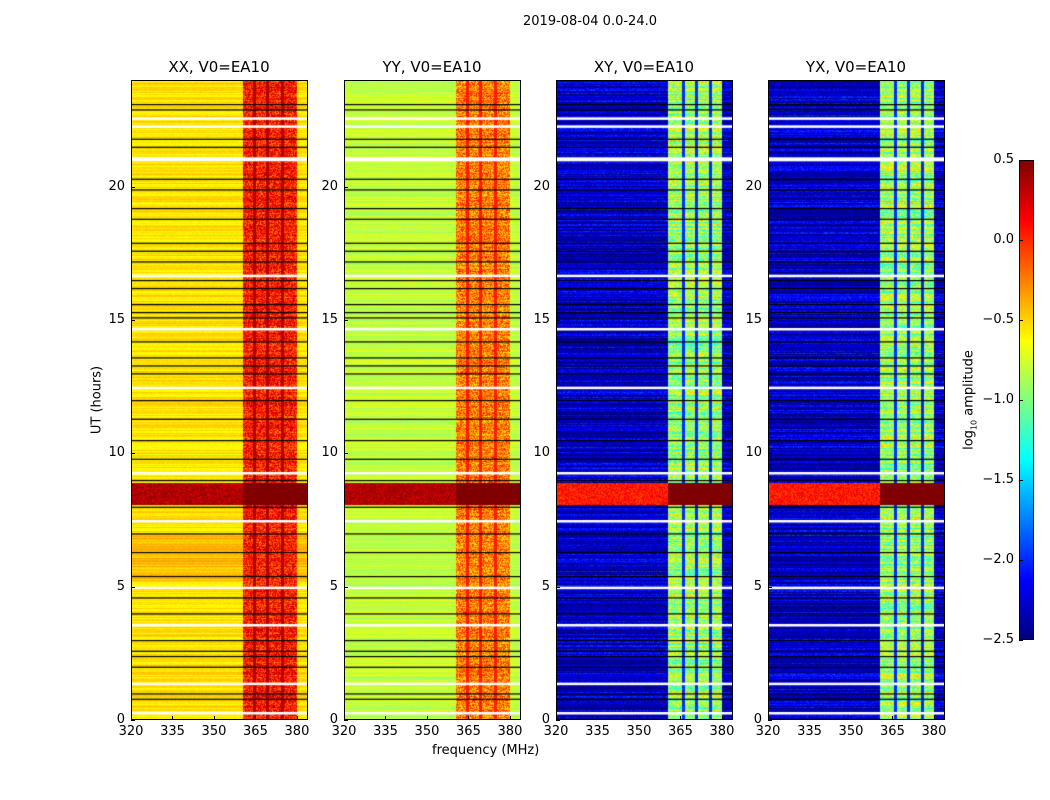  Describe the element at coordinates (486, 750) in the screenshot. I see `x-axis-label: frequency (MHz)` at that location.